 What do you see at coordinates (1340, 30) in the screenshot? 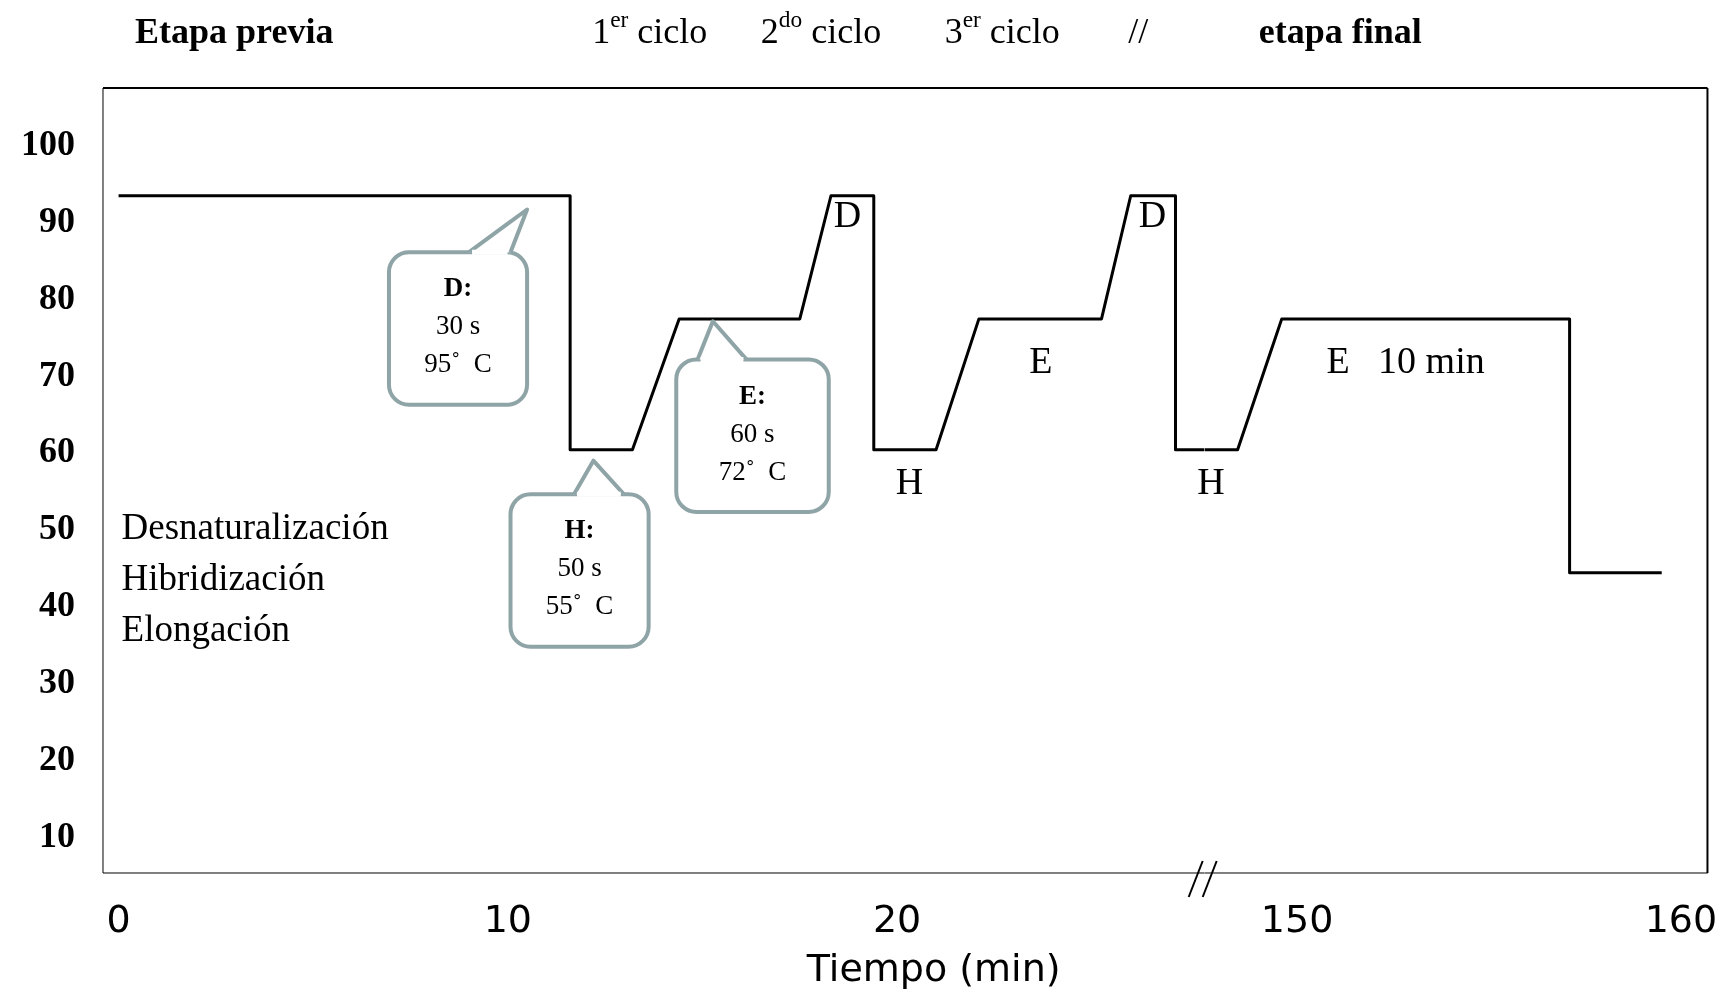
I see `text: etapa final` at bounding box center [1340, 30].